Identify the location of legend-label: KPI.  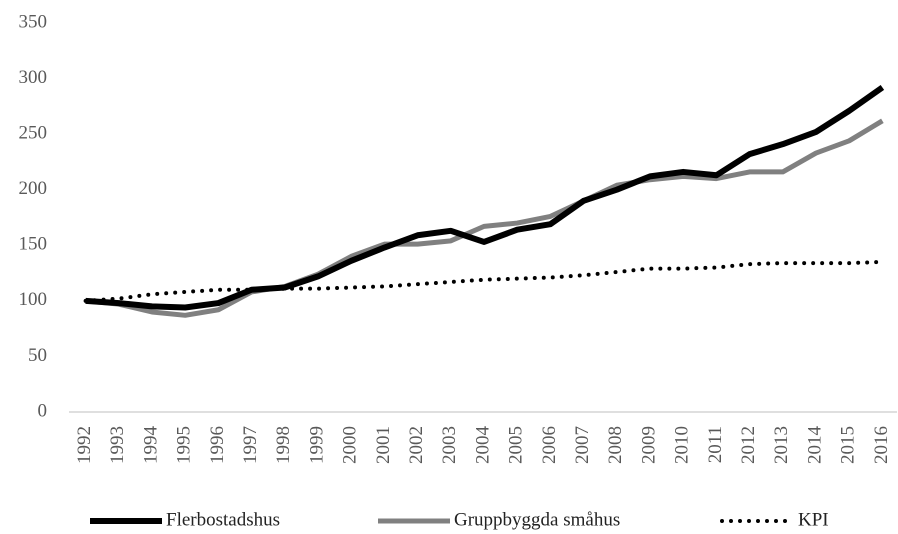
(813, 519).